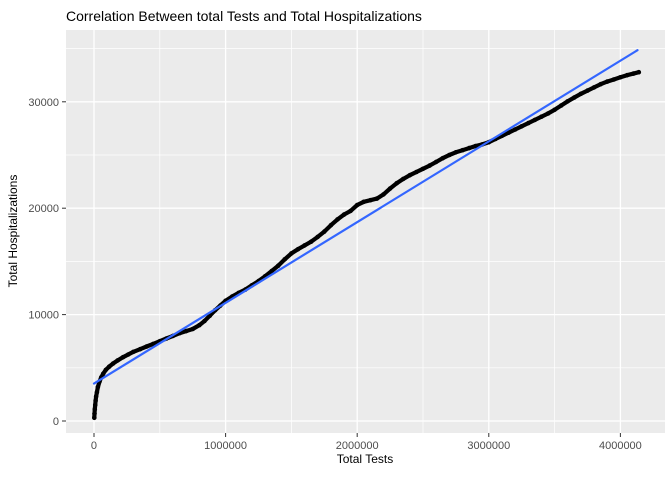 The height and width of the screenshot is (480, 672). I want to click on y-tick-label: 30000, so click(43, 103).